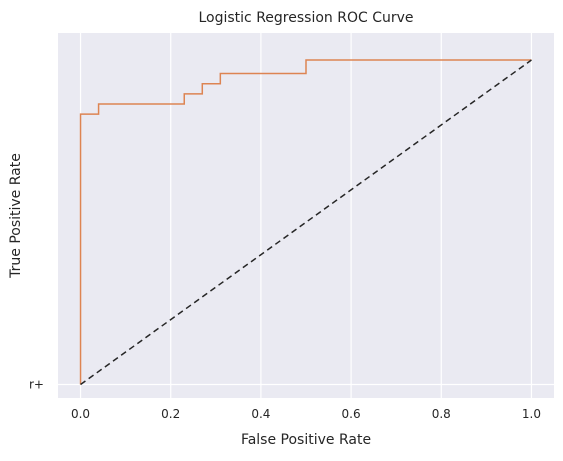 The width and height of the screenshot is (563, 461). What do you see at coordinates (306, 440) in the screenshot?
I see `x-axis-label: False Positive Rate` at bounding box center [306, 440].